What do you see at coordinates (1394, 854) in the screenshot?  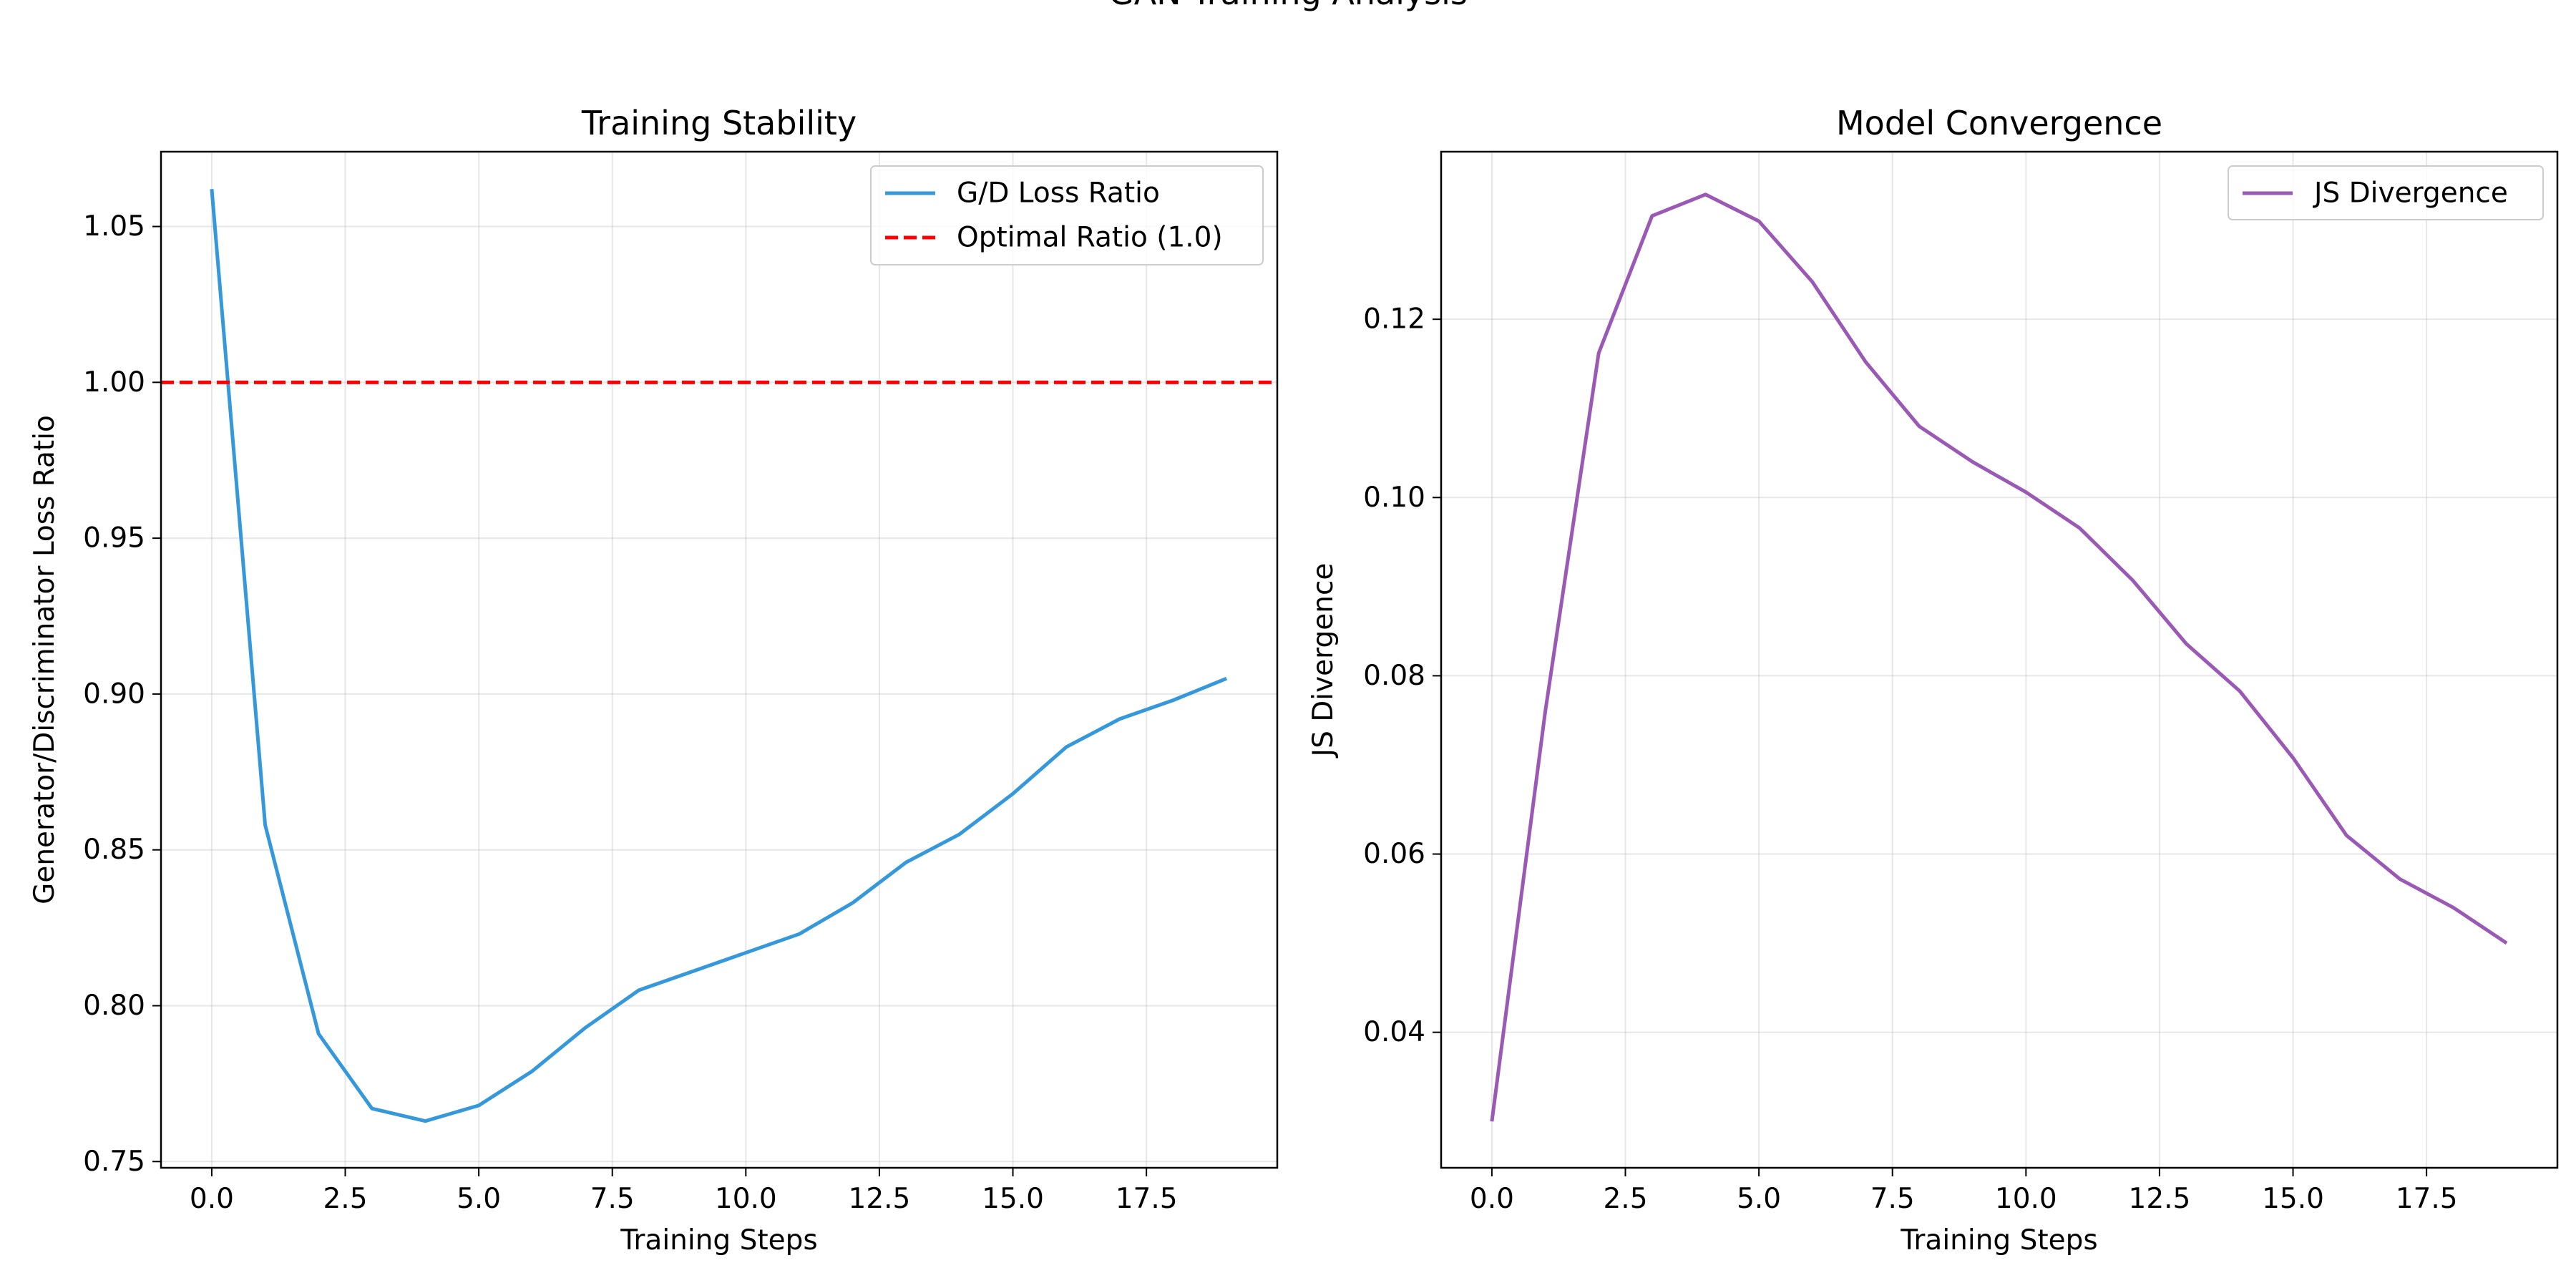 I see `chart-1-y-tick-label-1: 0.06` at bounding box center [1394, 854].